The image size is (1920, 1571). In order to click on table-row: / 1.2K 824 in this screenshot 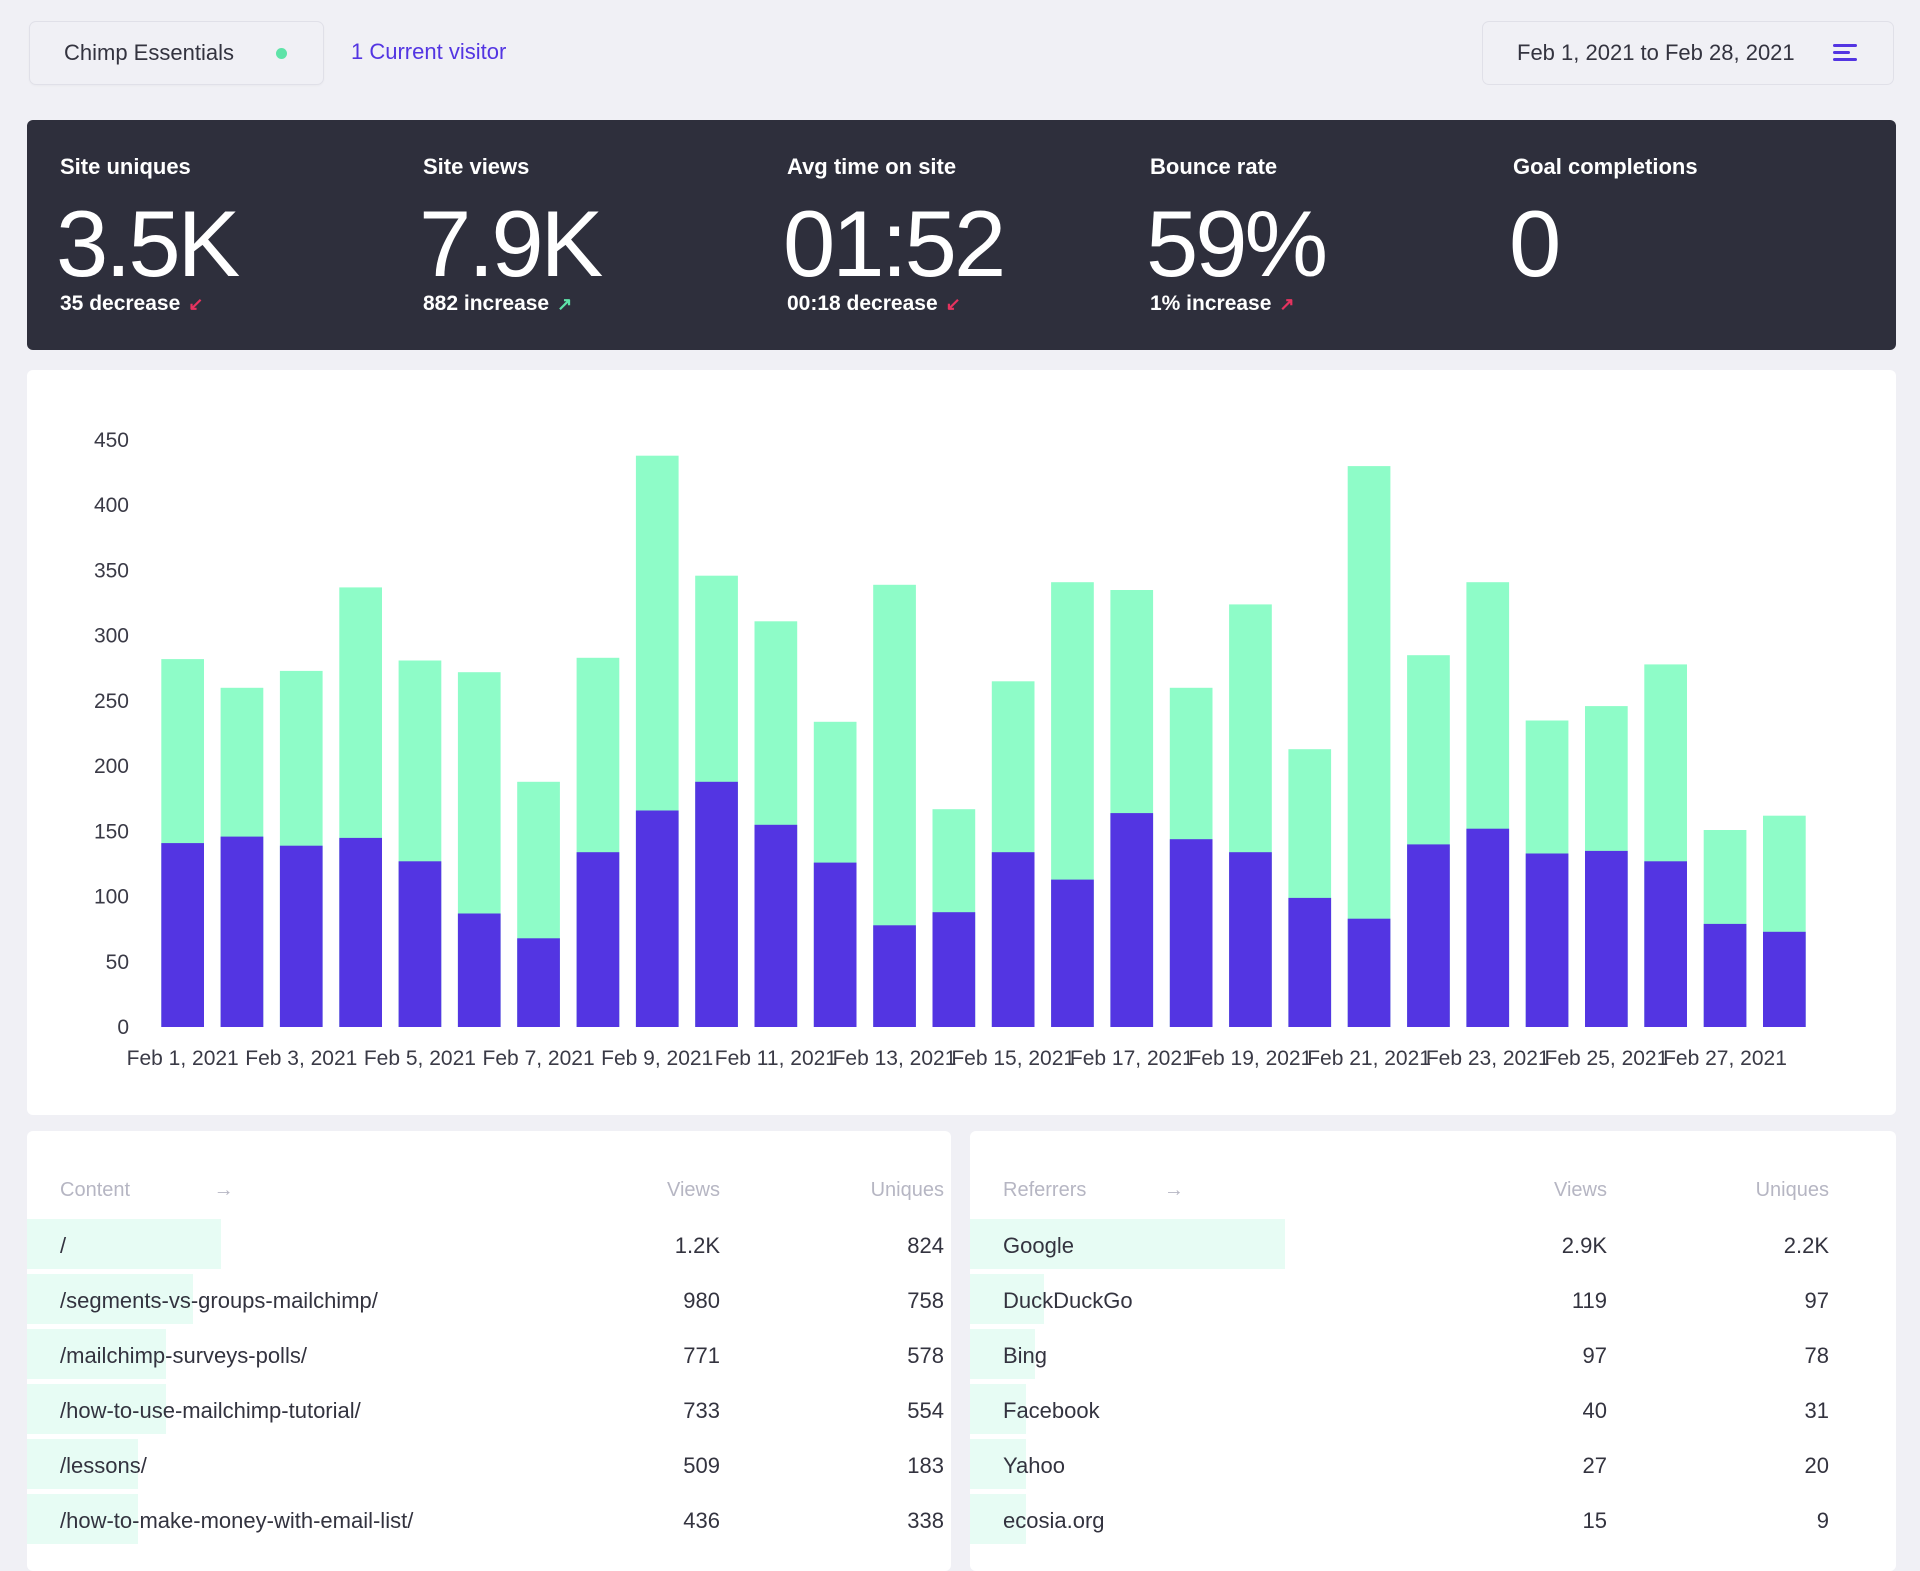, I will do `click(489, 1244)`.